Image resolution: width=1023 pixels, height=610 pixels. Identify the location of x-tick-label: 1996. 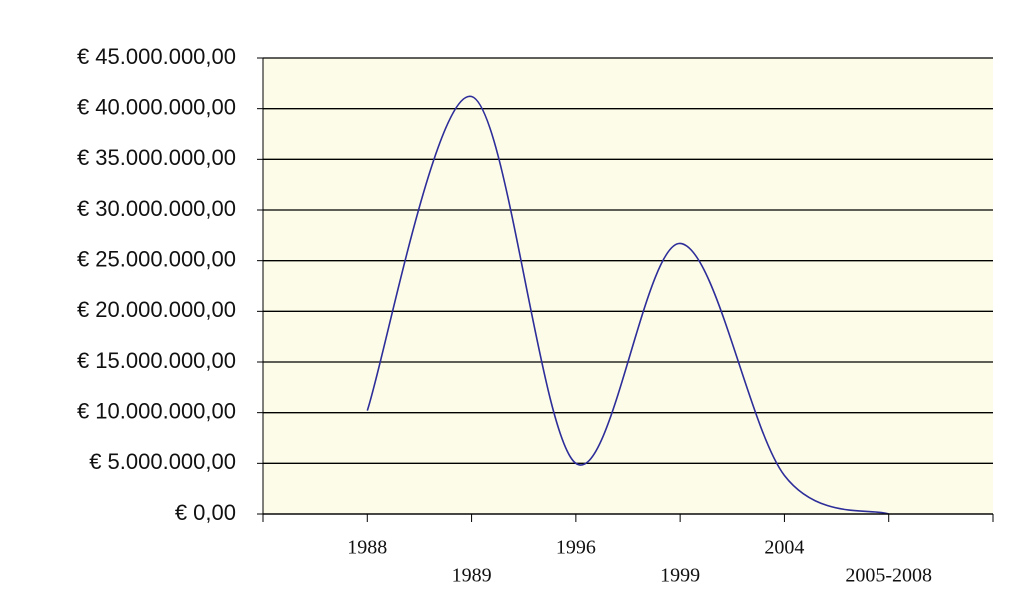
(576, 548).